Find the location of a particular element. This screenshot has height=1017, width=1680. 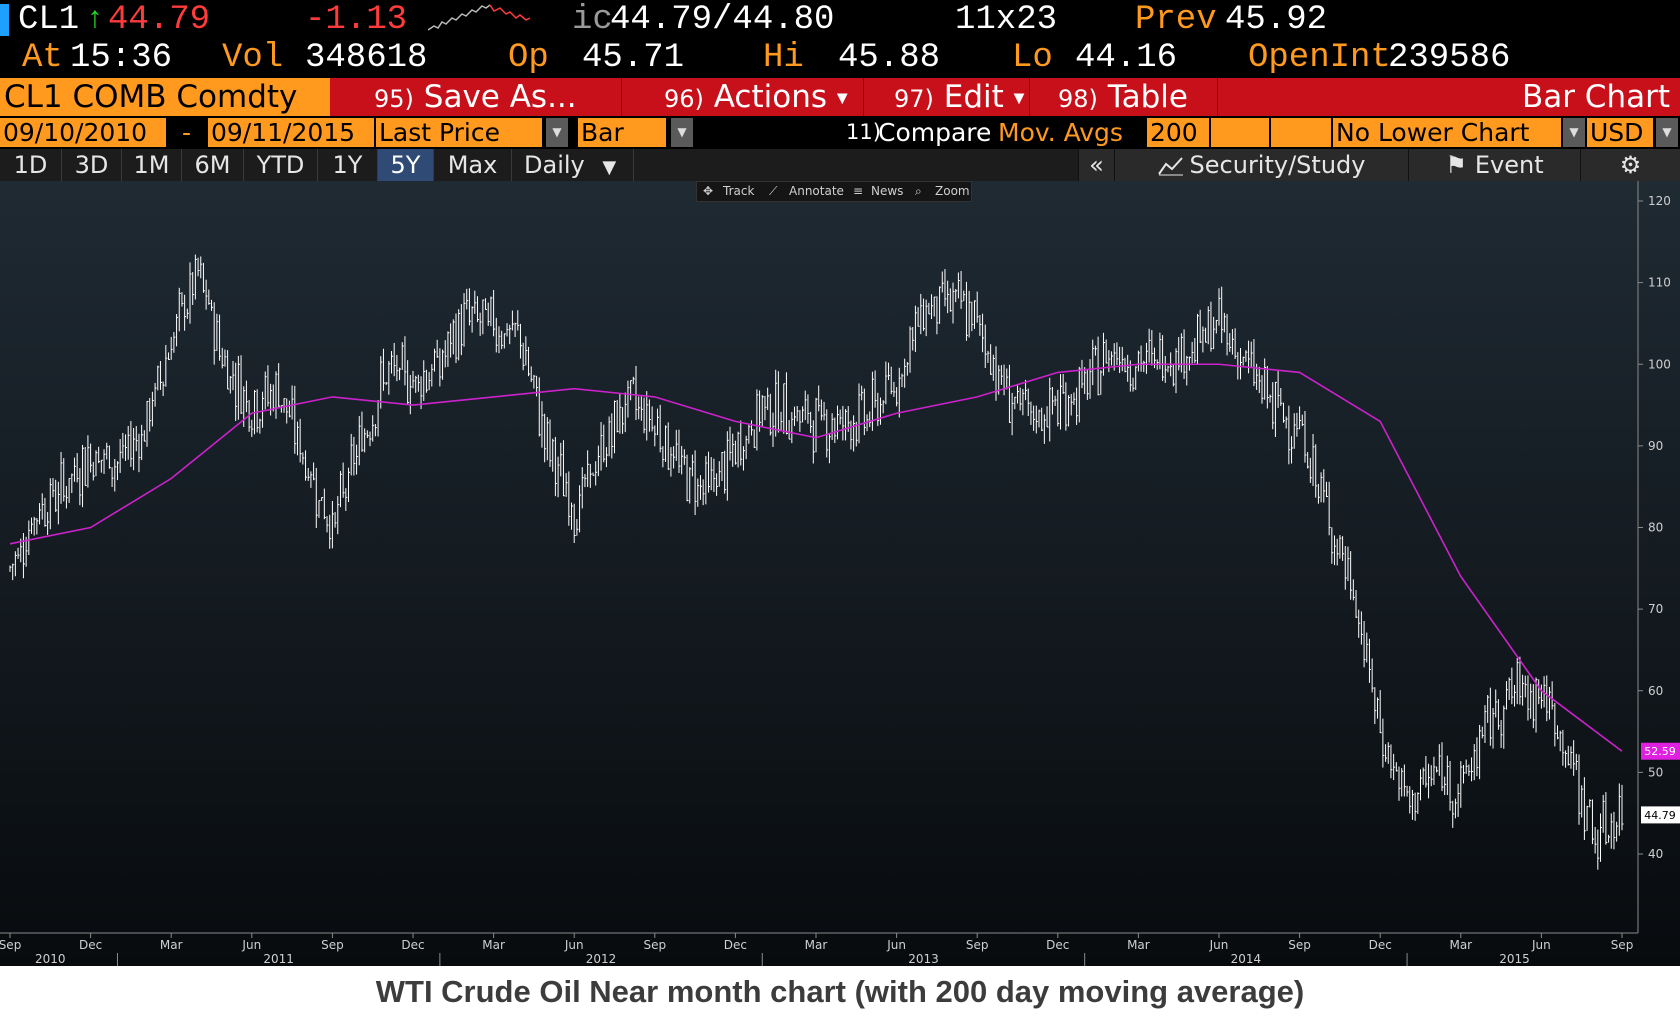

y-tick-label: 40 is located at coordinates (1655, 854).